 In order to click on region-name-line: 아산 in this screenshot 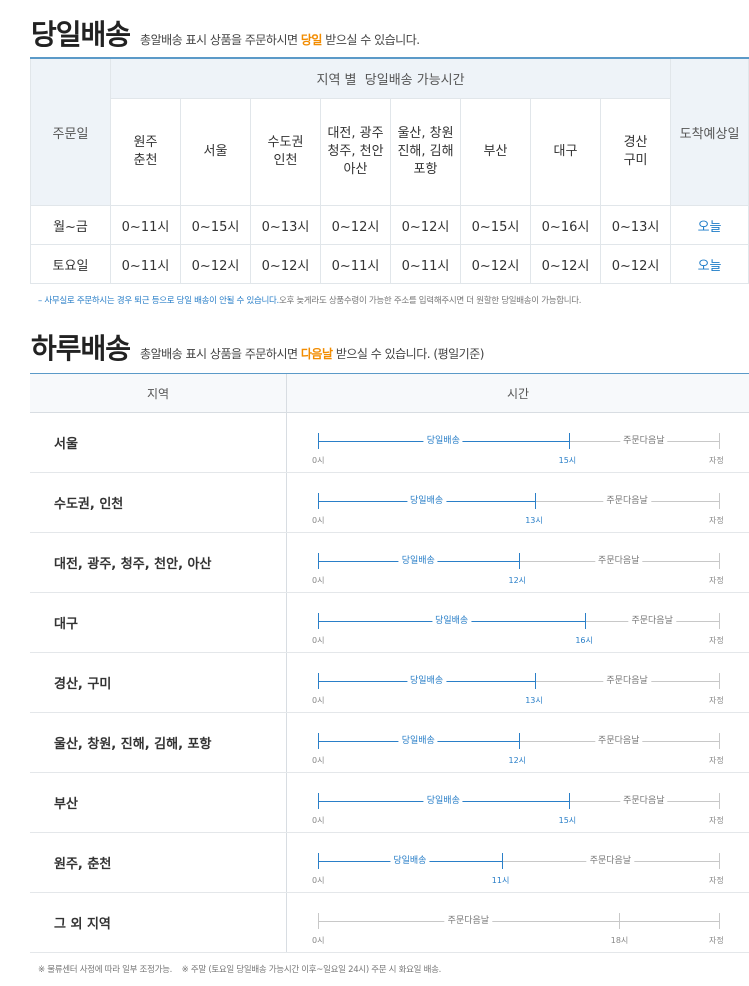, I will do `click(355, 169)`.